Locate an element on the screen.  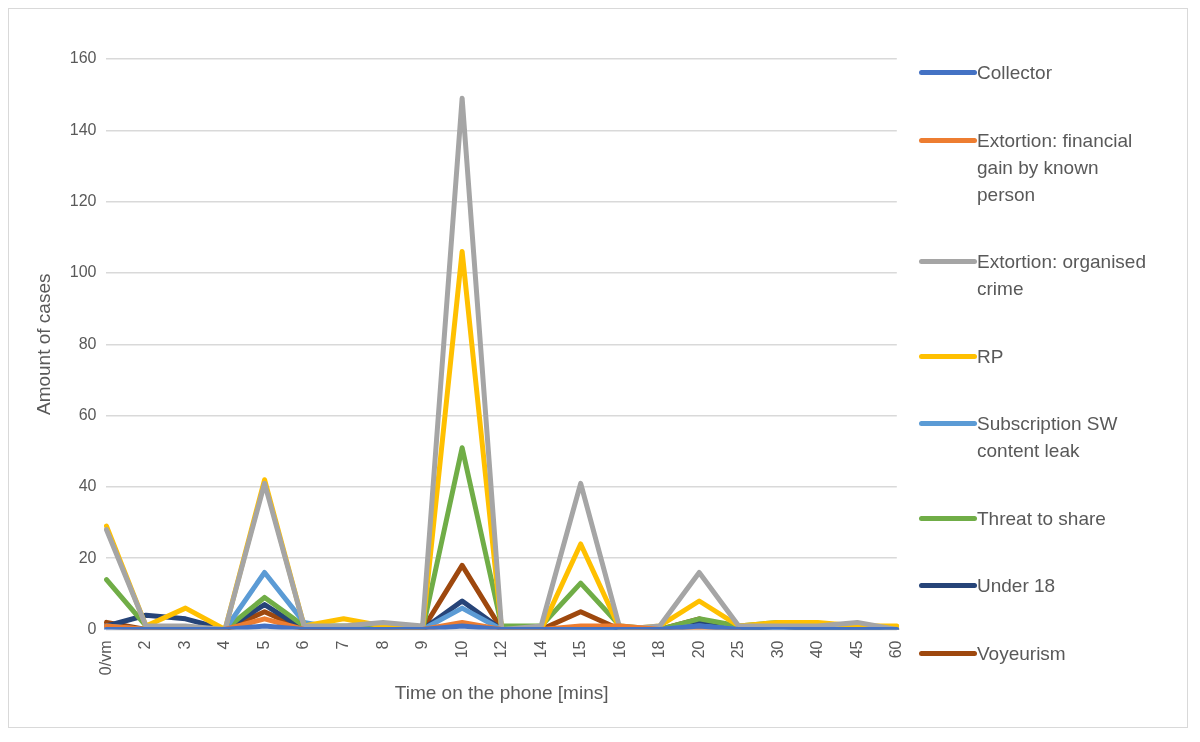
legend-label: Threat to share is located at coordinates (1041, 518).